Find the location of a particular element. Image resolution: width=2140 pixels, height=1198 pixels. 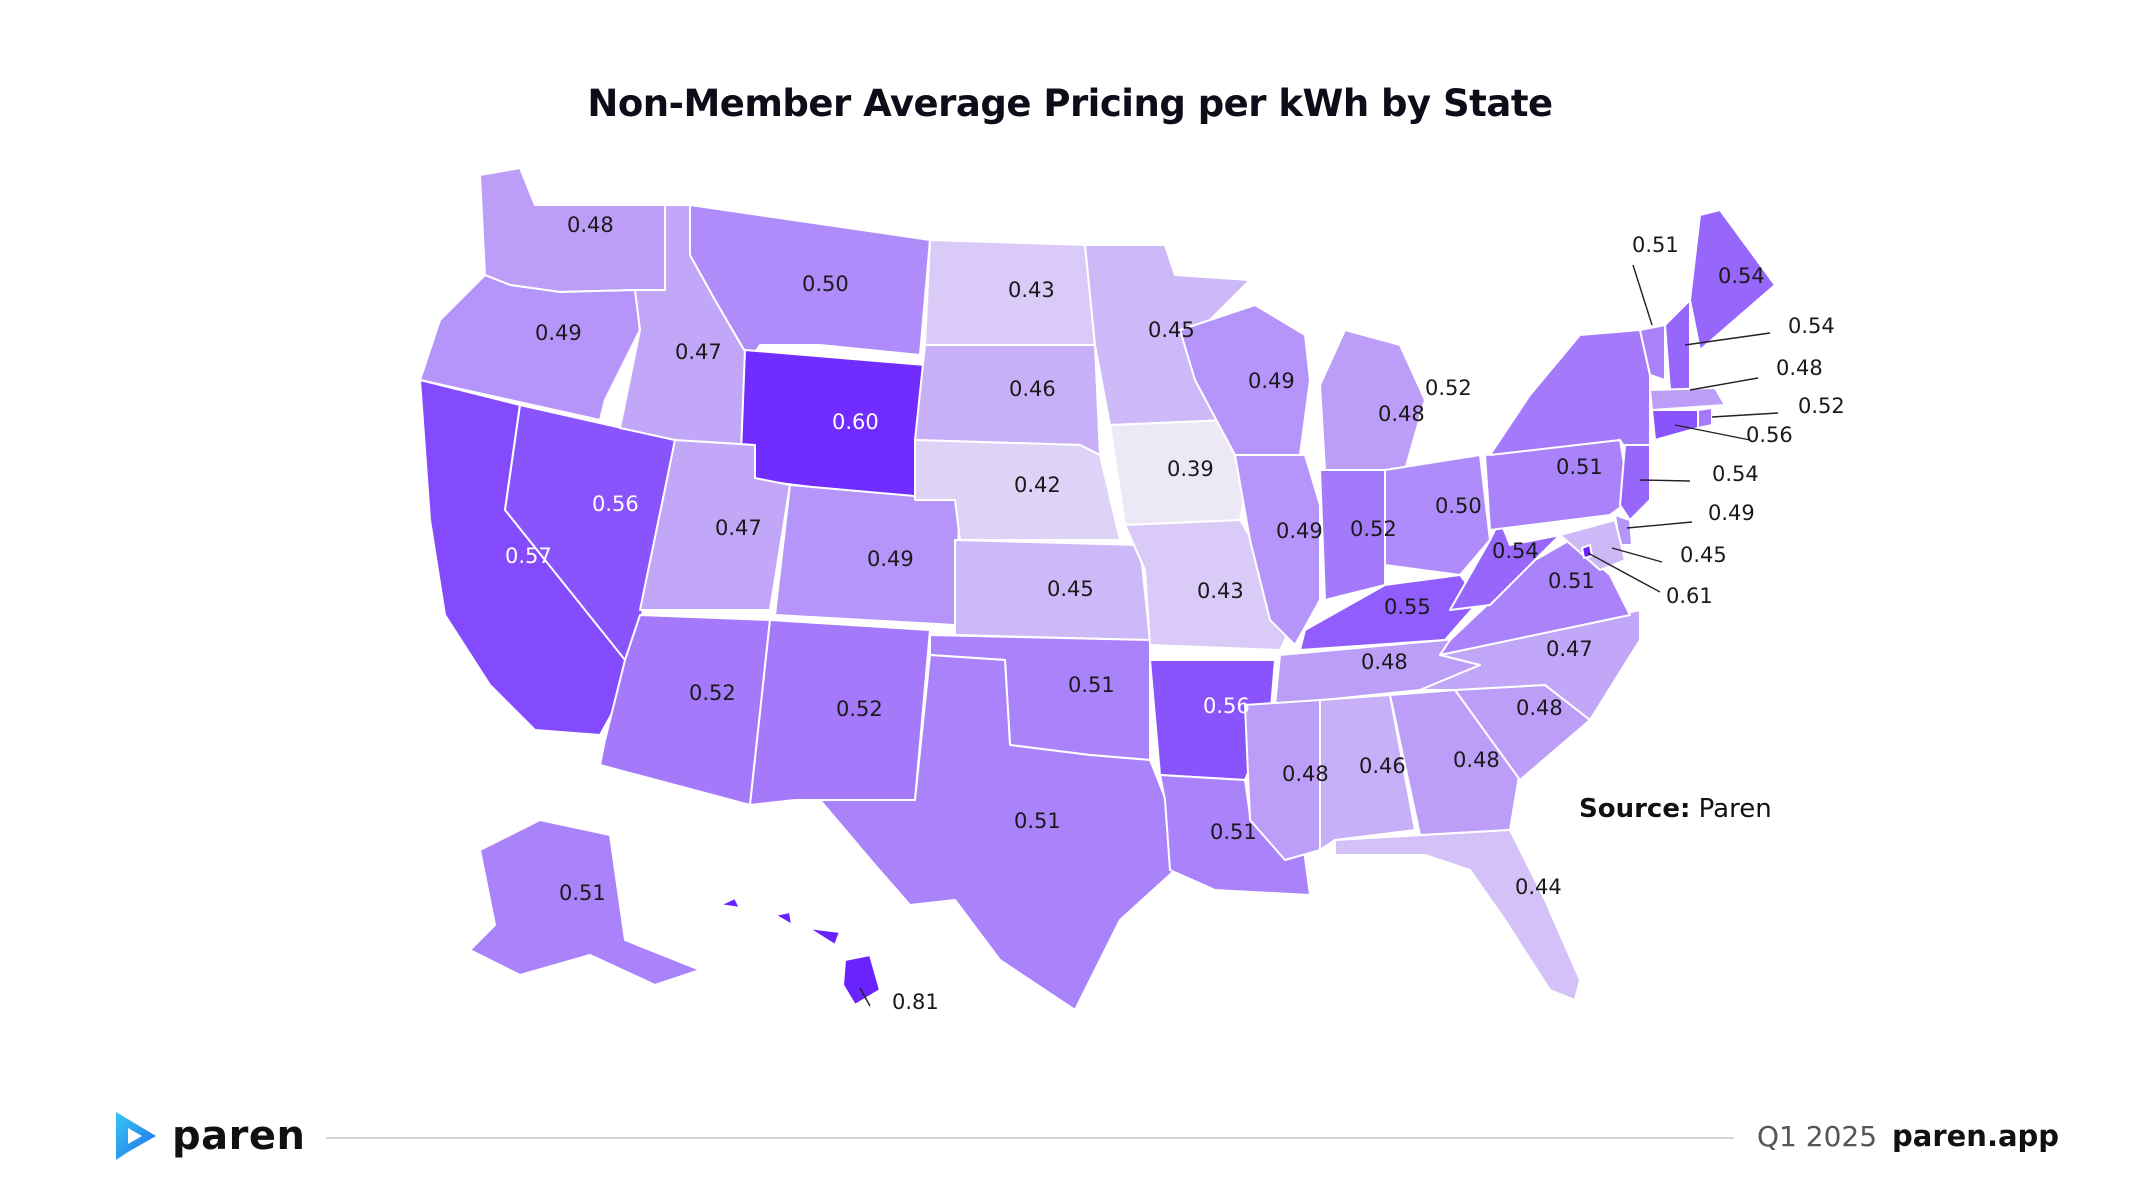

callout-line-massachusetts is located at coordinates (1724, 384).